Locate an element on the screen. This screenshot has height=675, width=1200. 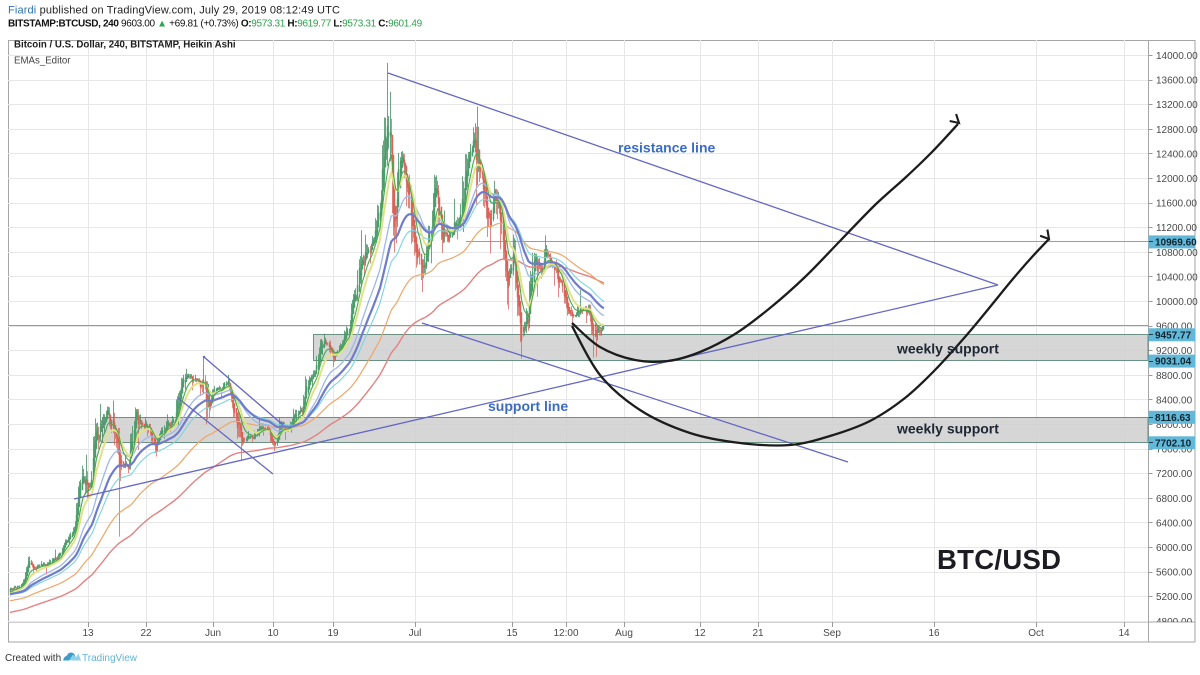
svg-text: 7702.10 is located at coordinates (1173, 443).